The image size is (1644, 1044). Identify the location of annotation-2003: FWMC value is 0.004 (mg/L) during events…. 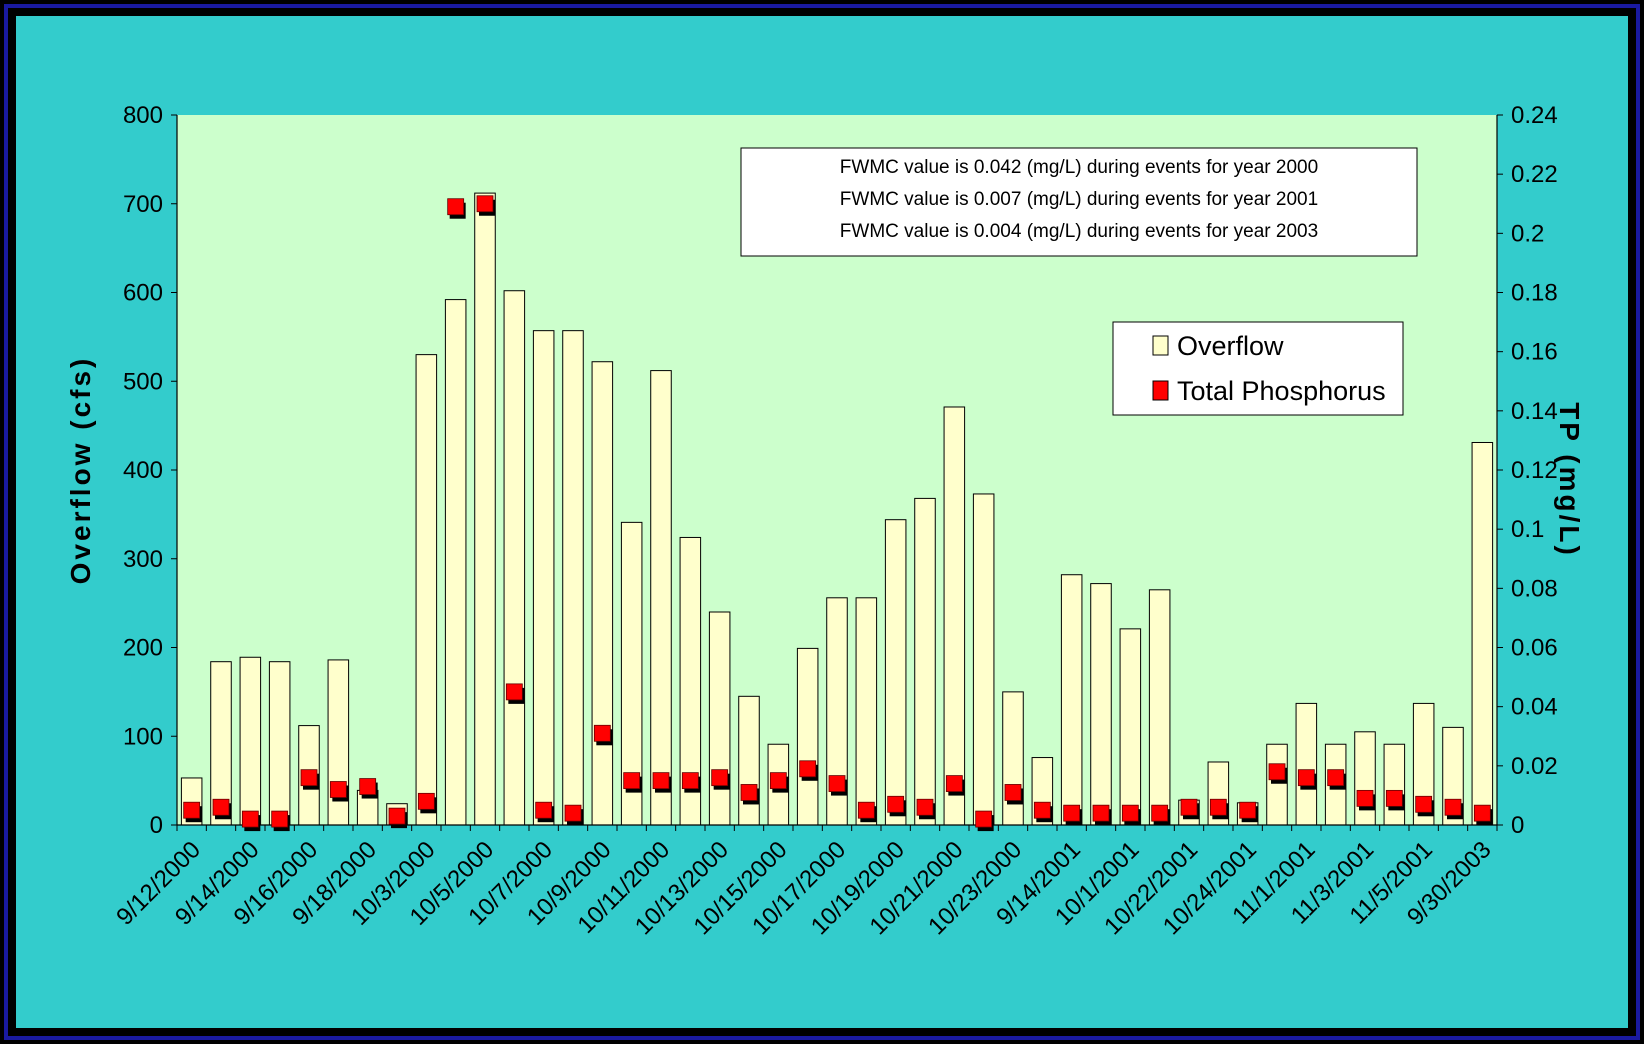
(1079, 231).